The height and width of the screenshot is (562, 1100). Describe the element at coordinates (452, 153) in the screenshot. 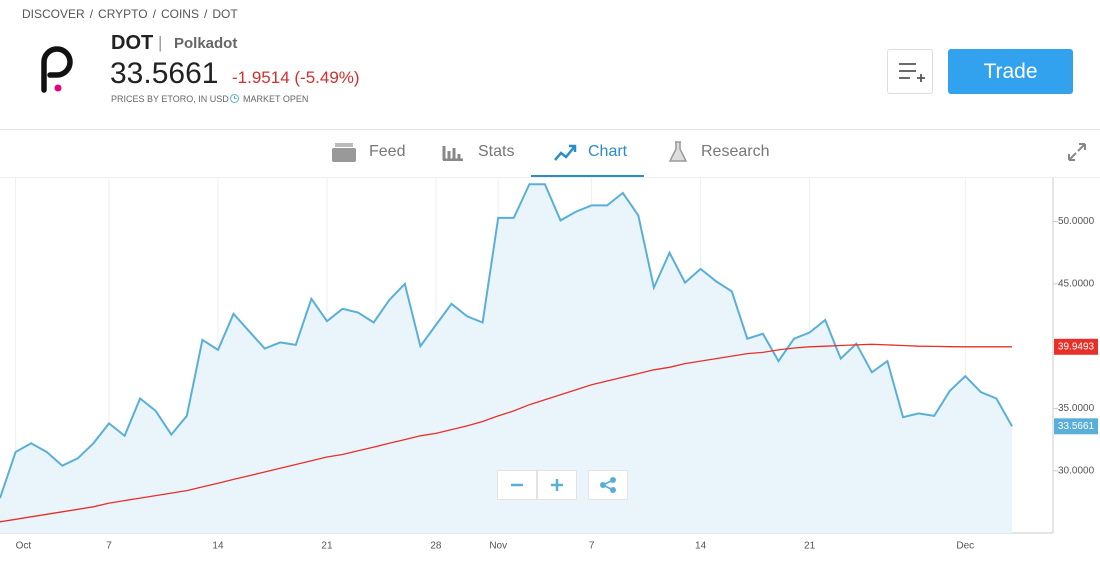

I see `stats-icon` at that location.